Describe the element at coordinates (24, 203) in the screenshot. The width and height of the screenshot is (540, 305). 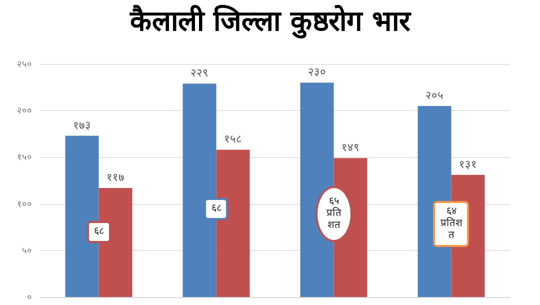
I see `y-tick-label: १००` at that location.